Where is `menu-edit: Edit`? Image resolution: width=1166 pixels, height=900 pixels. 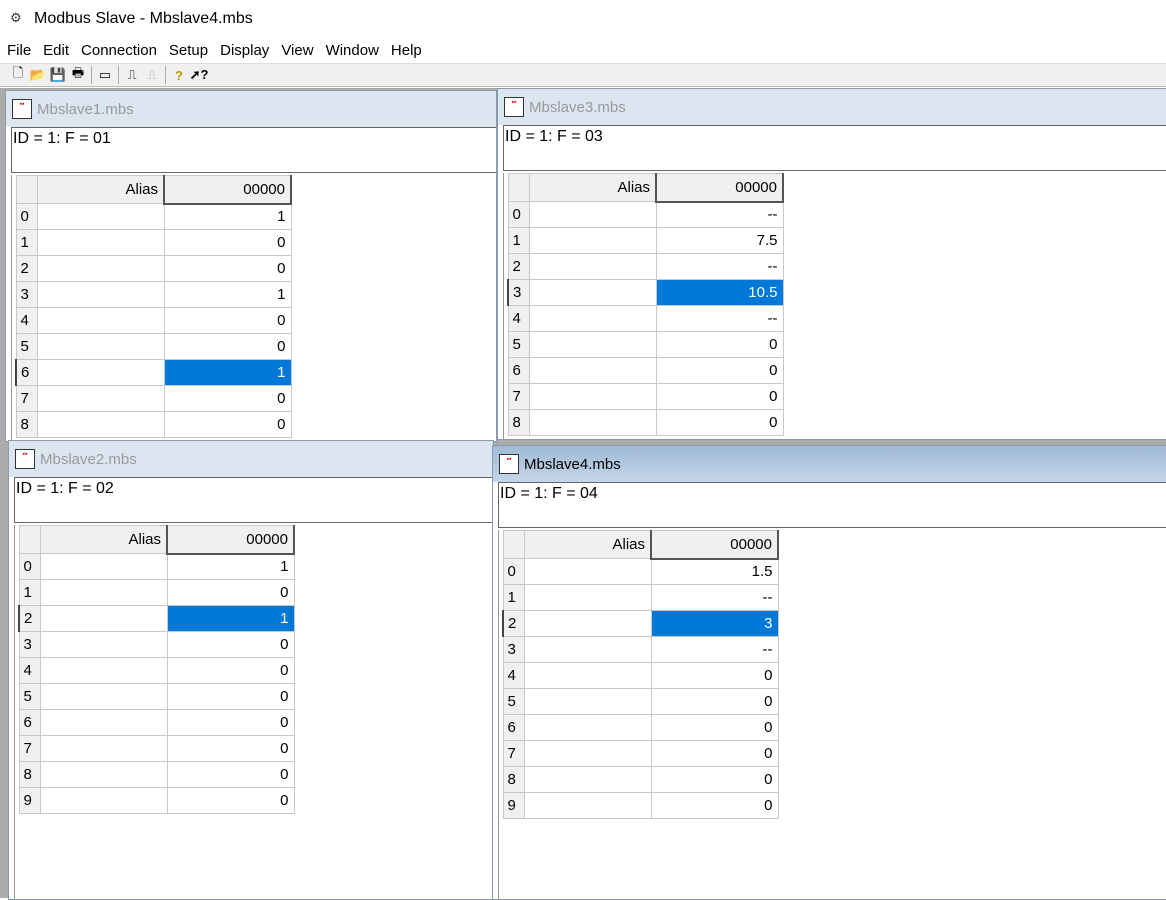
menu-edit: Edit is located at coordinates (56, 50).